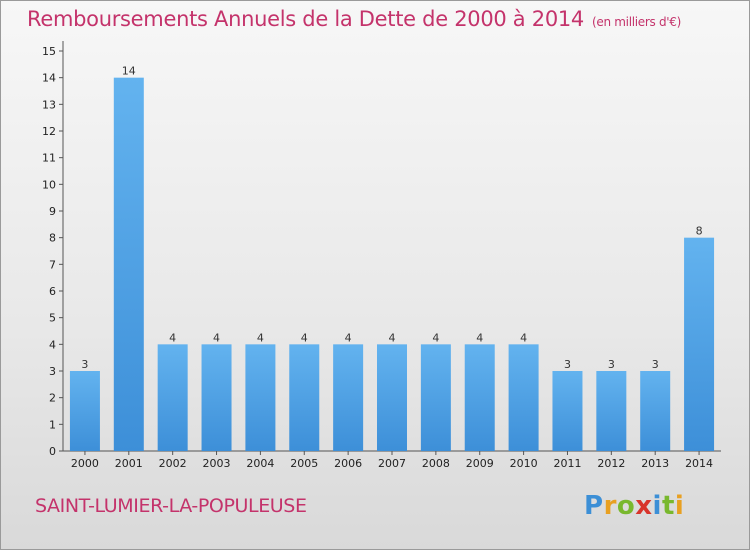 This screenshot has width=750, height=551. I want to click on logo-letter: x, so click(644, 506).